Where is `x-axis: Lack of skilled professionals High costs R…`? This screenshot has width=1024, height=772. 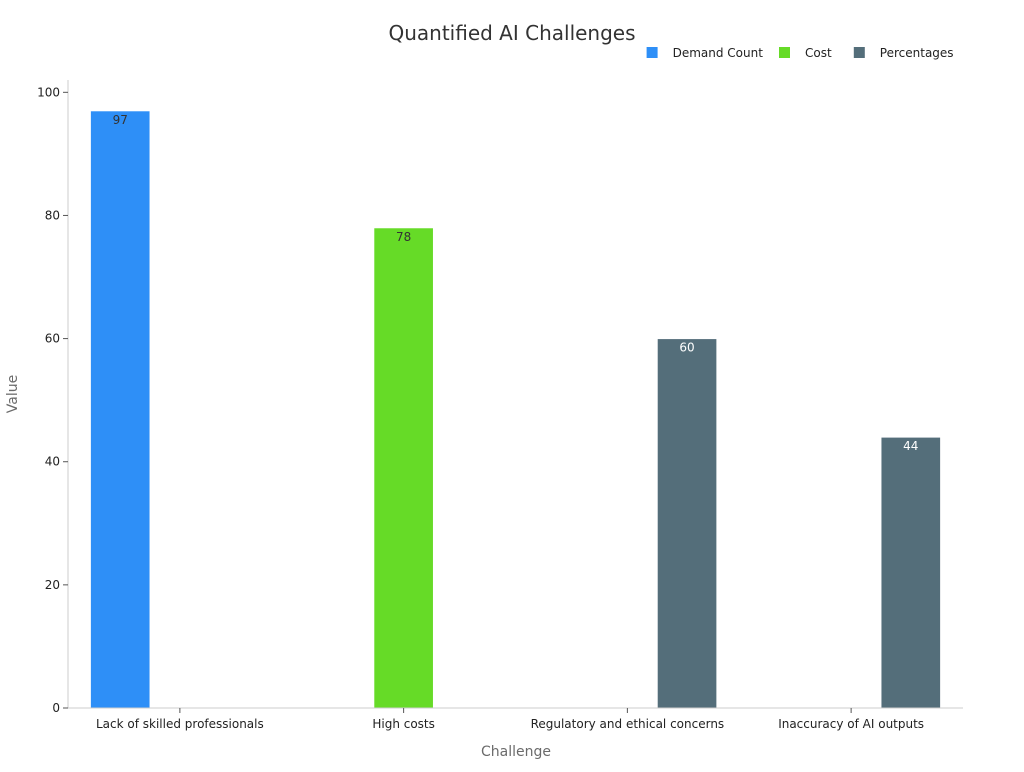 x-axis: Lack of skilled professionals High costs R… is located at coordinates (515, 719).